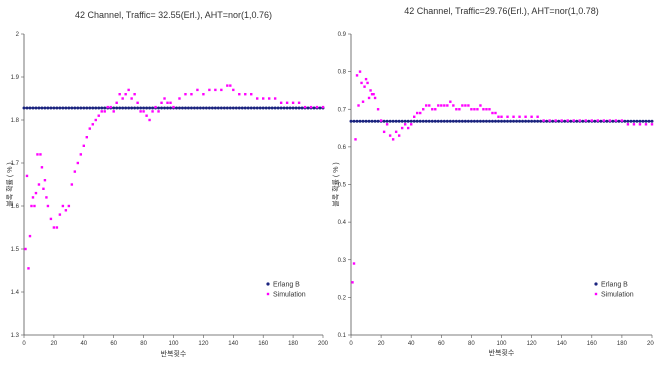 The width and height of the screenshot is (654, 367). Describe the element at coordinates (15, 121) in the screenshot. I see `y-tick-label: 1.8` at that location.